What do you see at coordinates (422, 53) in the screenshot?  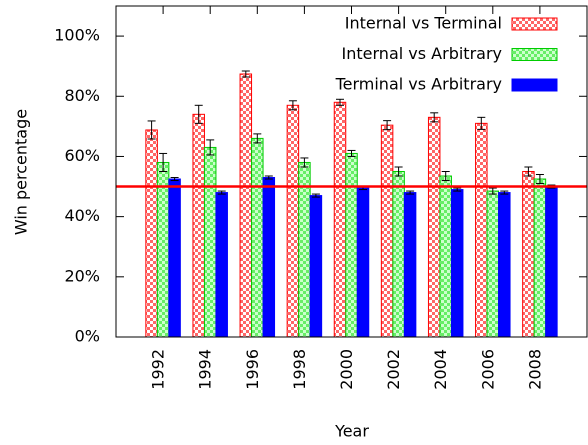 I see `legend-label: Internal vs Arbitrary` at bounding box center [422, 53].